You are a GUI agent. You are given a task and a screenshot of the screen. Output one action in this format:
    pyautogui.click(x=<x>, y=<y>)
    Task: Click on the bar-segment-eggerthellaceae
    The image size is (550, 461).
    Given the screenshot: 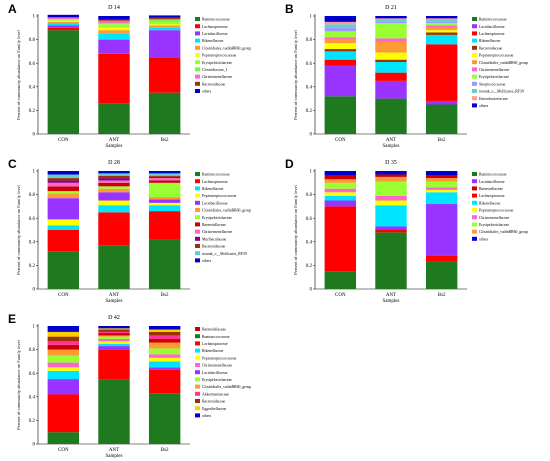 What is the action you would take?
    pyautogui.click(x=164, y=330)
    